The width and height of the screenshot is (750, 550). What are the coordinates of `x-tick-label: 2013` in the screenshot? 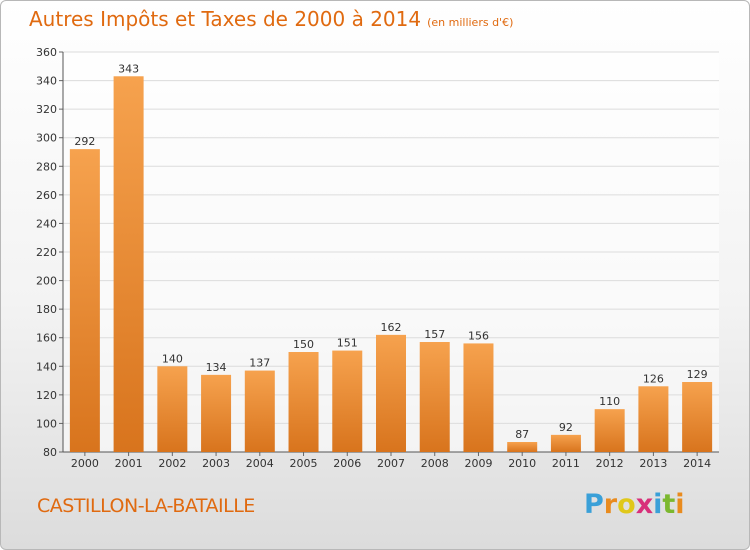 It's located at (653, 463).